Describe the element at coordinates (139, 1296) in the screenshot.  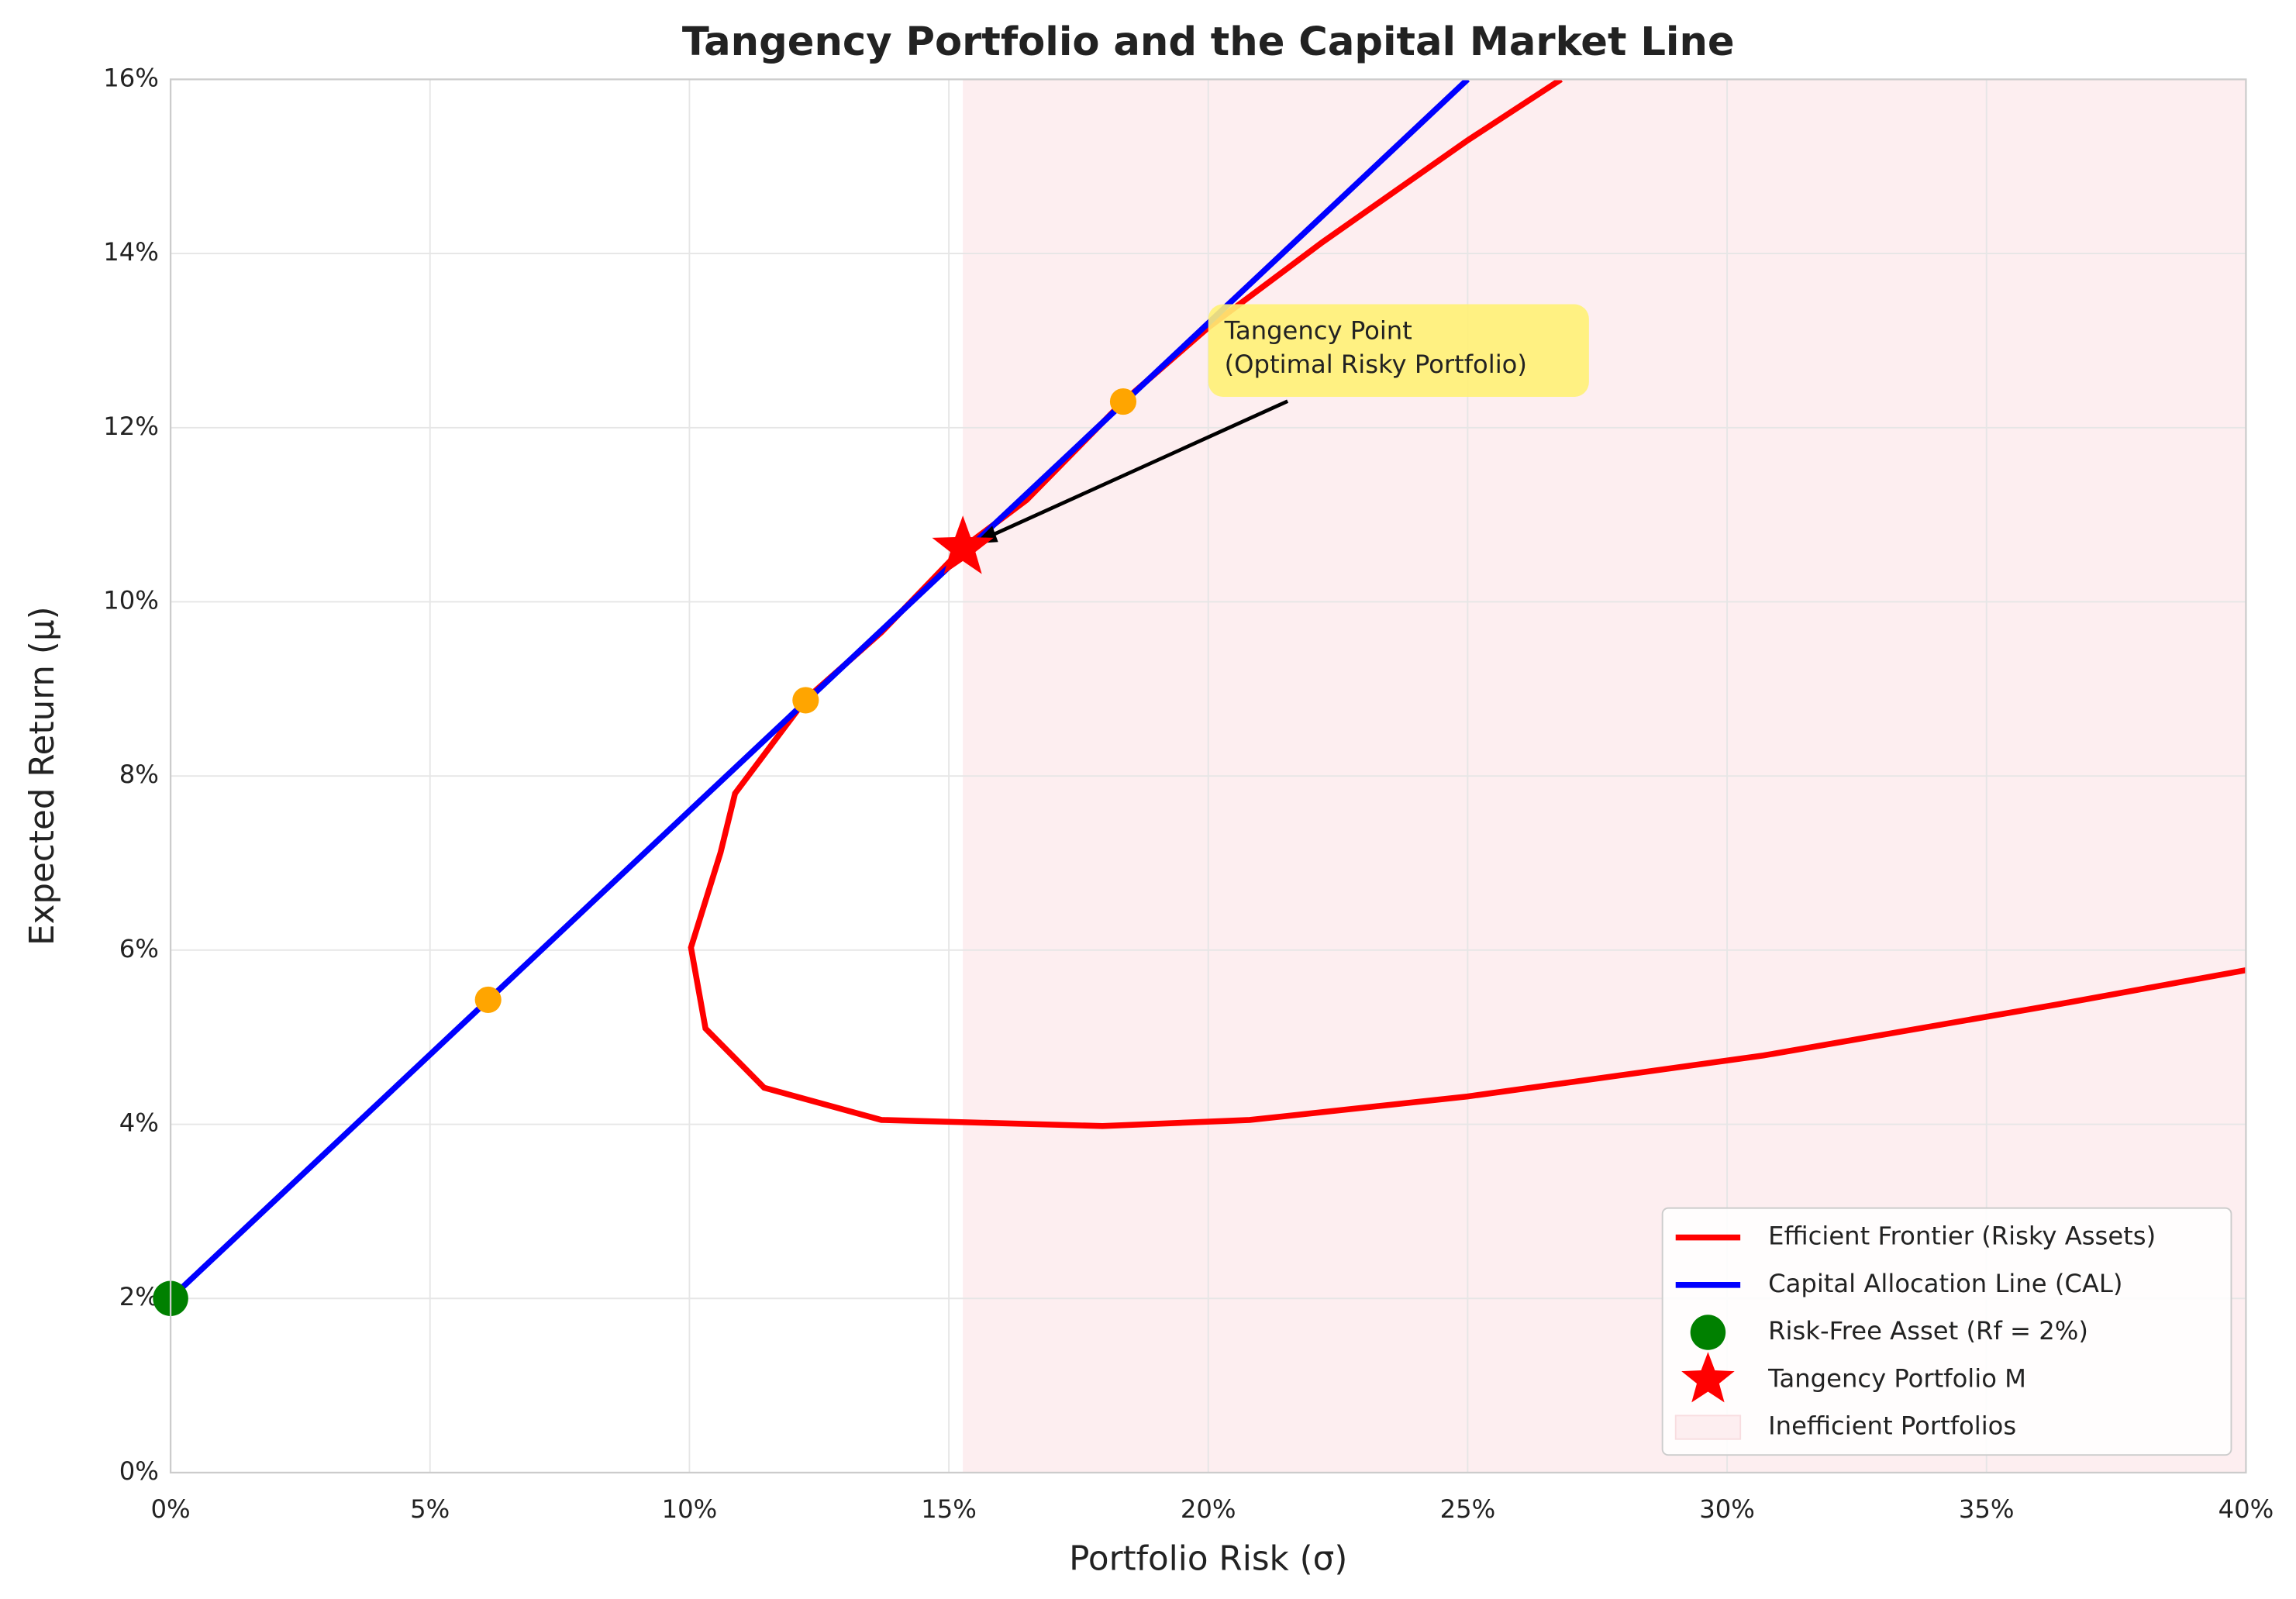
I see `y-tick-label: 2%` at that location.